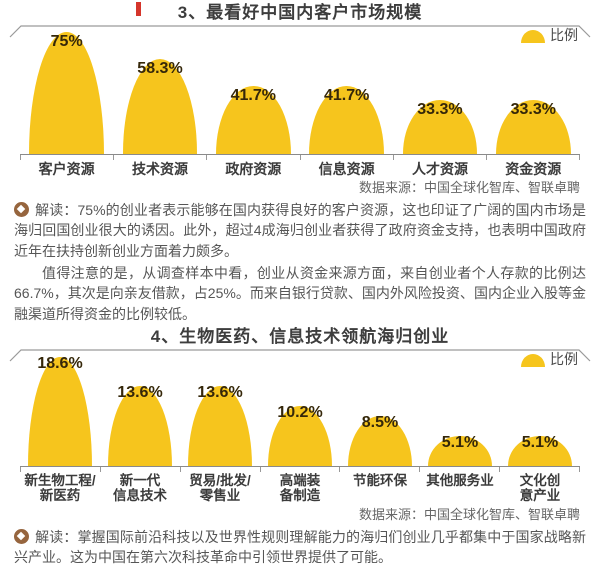 The height and width of the screenshot is (568, 600). What do you see at coordinates (220, 488) in the screenshot?
I see `category-label: 贸易/批发/ 零售业` at bounding box center [220, 488].